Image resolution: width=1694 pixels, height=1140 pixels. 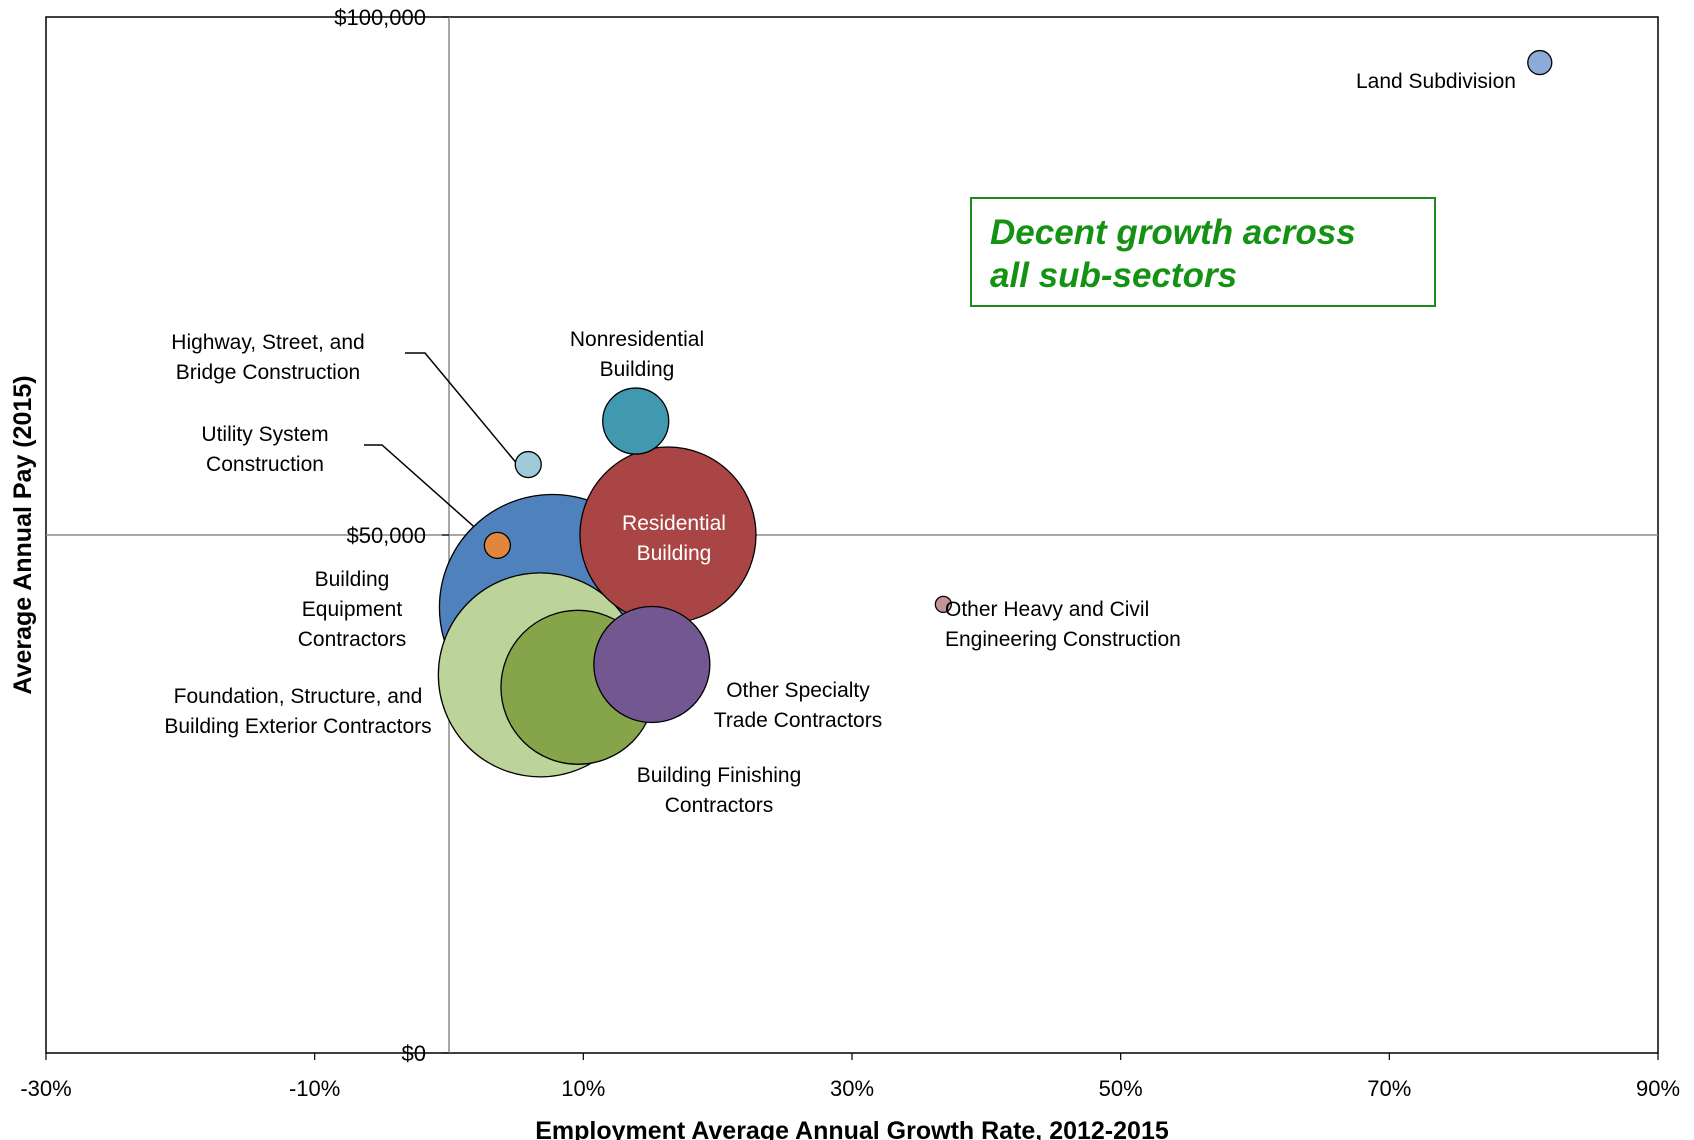 What do you see at coordinates (380, 17) in the screenshot?
I see `y-tick-label: $100,000` at bounding box center [380, 17].